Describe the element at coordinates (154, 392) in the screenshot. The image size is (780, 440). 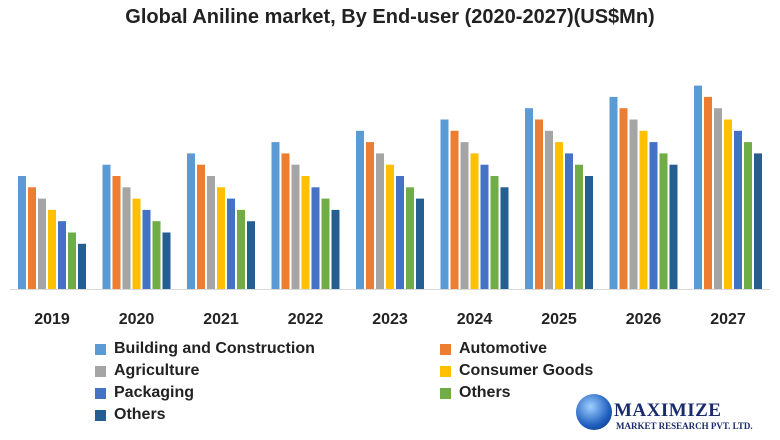
I see `legend-label: Packaging` at that location.